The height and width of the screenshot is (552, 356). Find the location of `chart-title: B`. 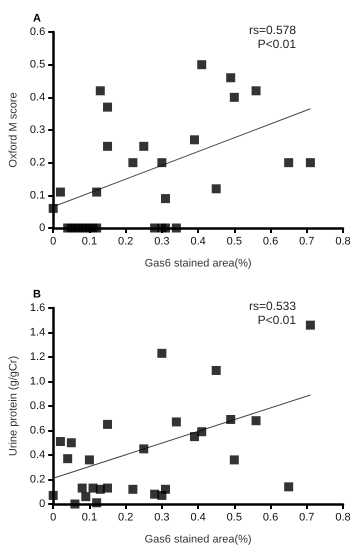

chart-title: B is located at coordinates (37, 294).